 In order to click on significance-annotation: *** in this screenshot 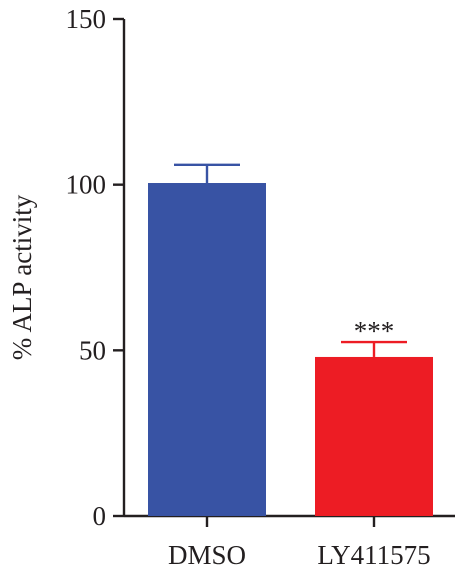, I will do `click(374, 331)`.